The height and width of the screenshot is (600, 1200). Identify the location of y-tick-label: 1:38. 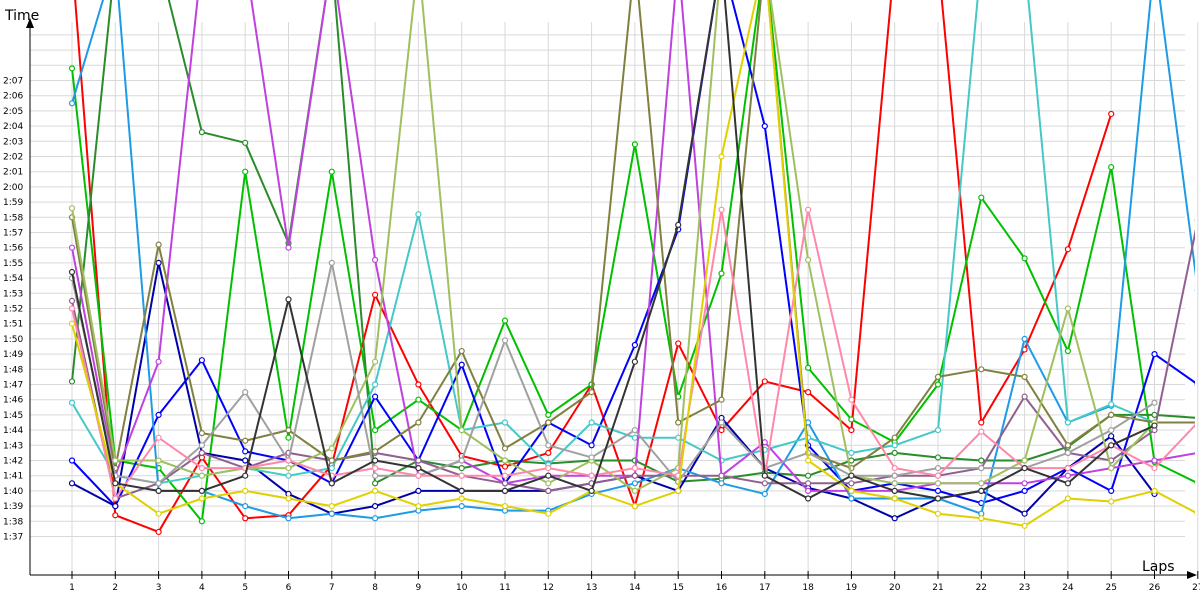
(13, 522).